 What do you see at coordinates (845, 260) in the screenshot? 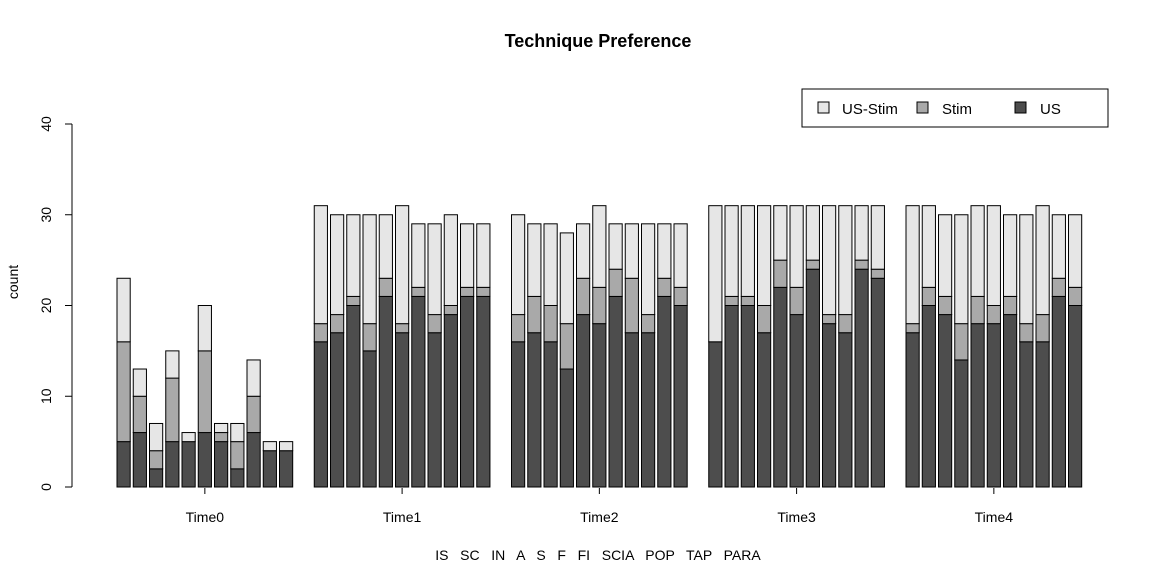
I see `bar-segment-time3-pop-us-stim` at bounding box center [845, 260].